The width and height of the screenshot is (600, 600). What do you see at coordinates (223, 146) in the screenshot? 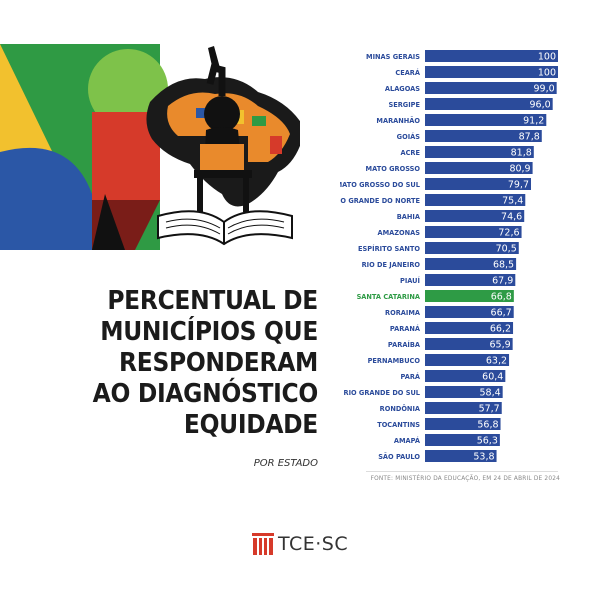
I see `child-reading-map-icon` at bounding box center [223, 146].